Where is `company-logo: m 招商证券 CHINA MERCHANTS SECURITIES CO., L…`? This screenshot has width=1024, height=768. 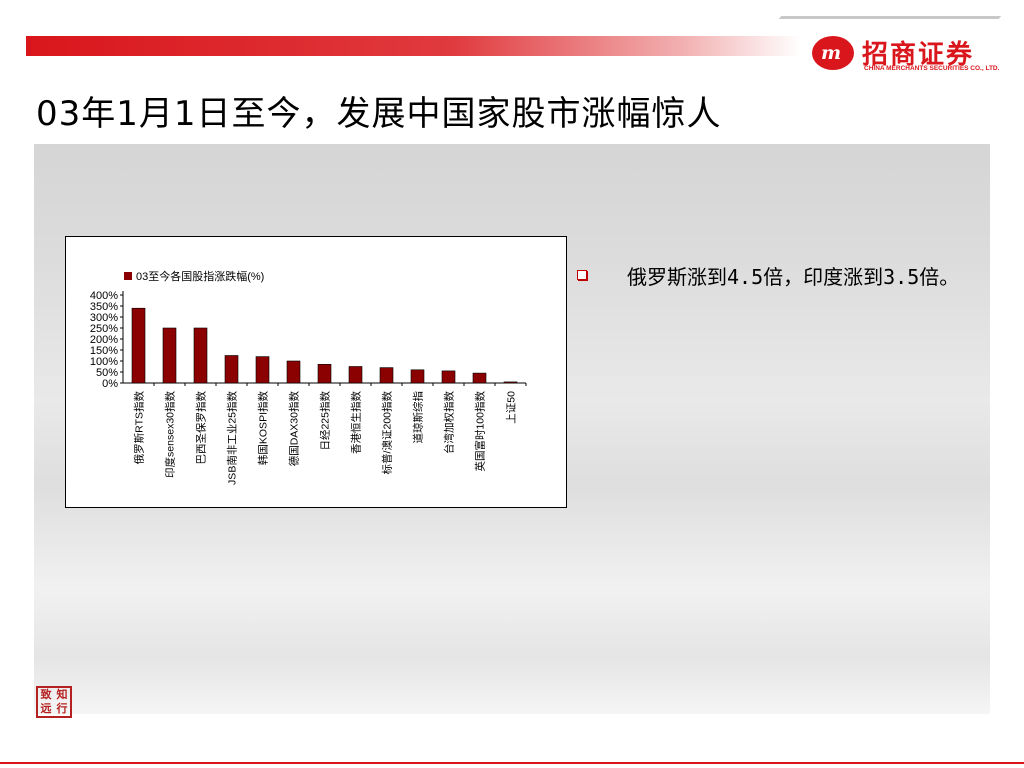 company-logo: m 招商证券 CHINA MERCHANTS SECURITIES CO., L… is located at coordinates (914, 56).